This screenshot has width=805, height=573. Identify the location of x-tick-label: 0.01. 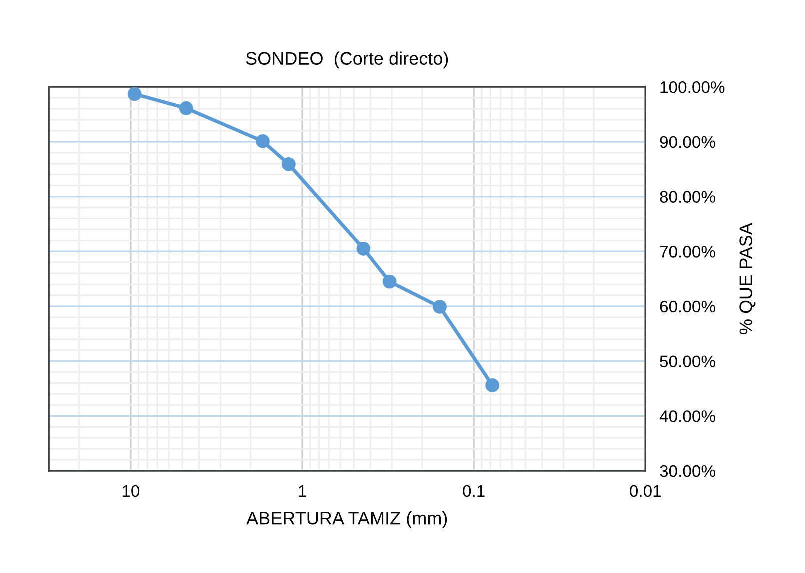
(646, 491).